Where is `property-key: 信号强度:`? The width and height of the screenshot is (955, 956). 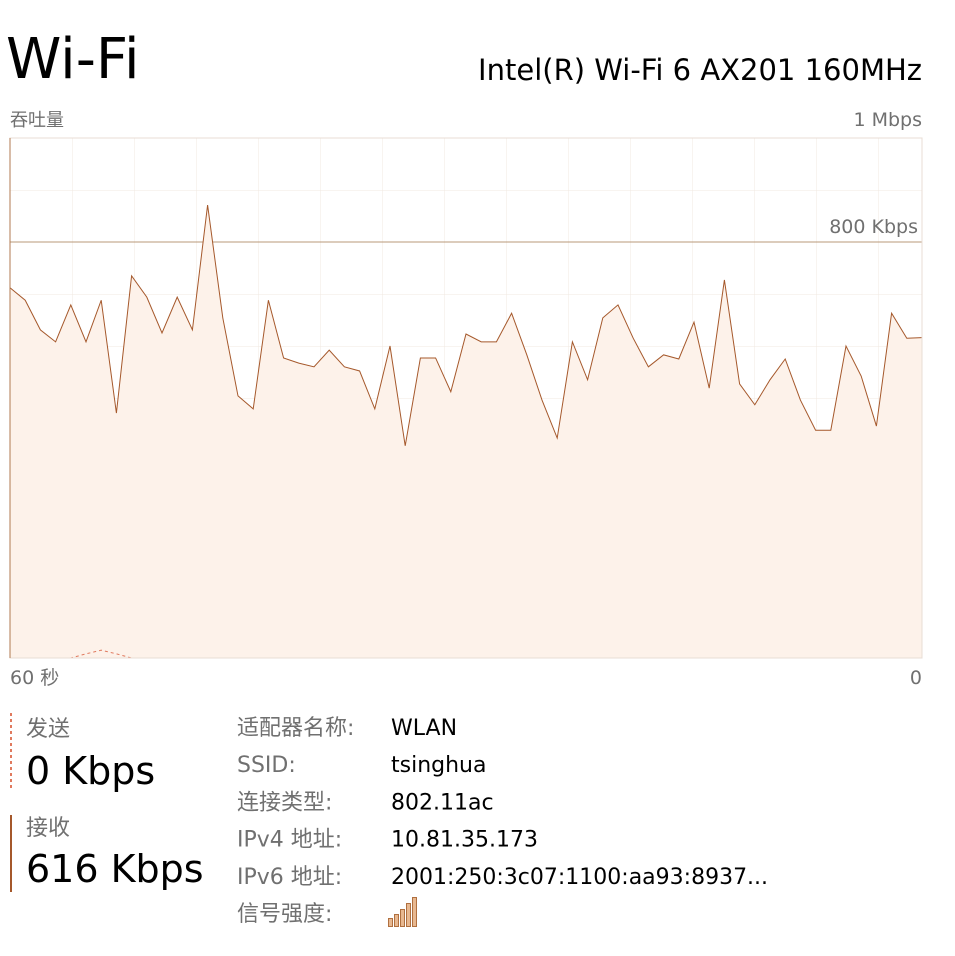
property-key: 信号强度: is located at coordinates (284, 914).